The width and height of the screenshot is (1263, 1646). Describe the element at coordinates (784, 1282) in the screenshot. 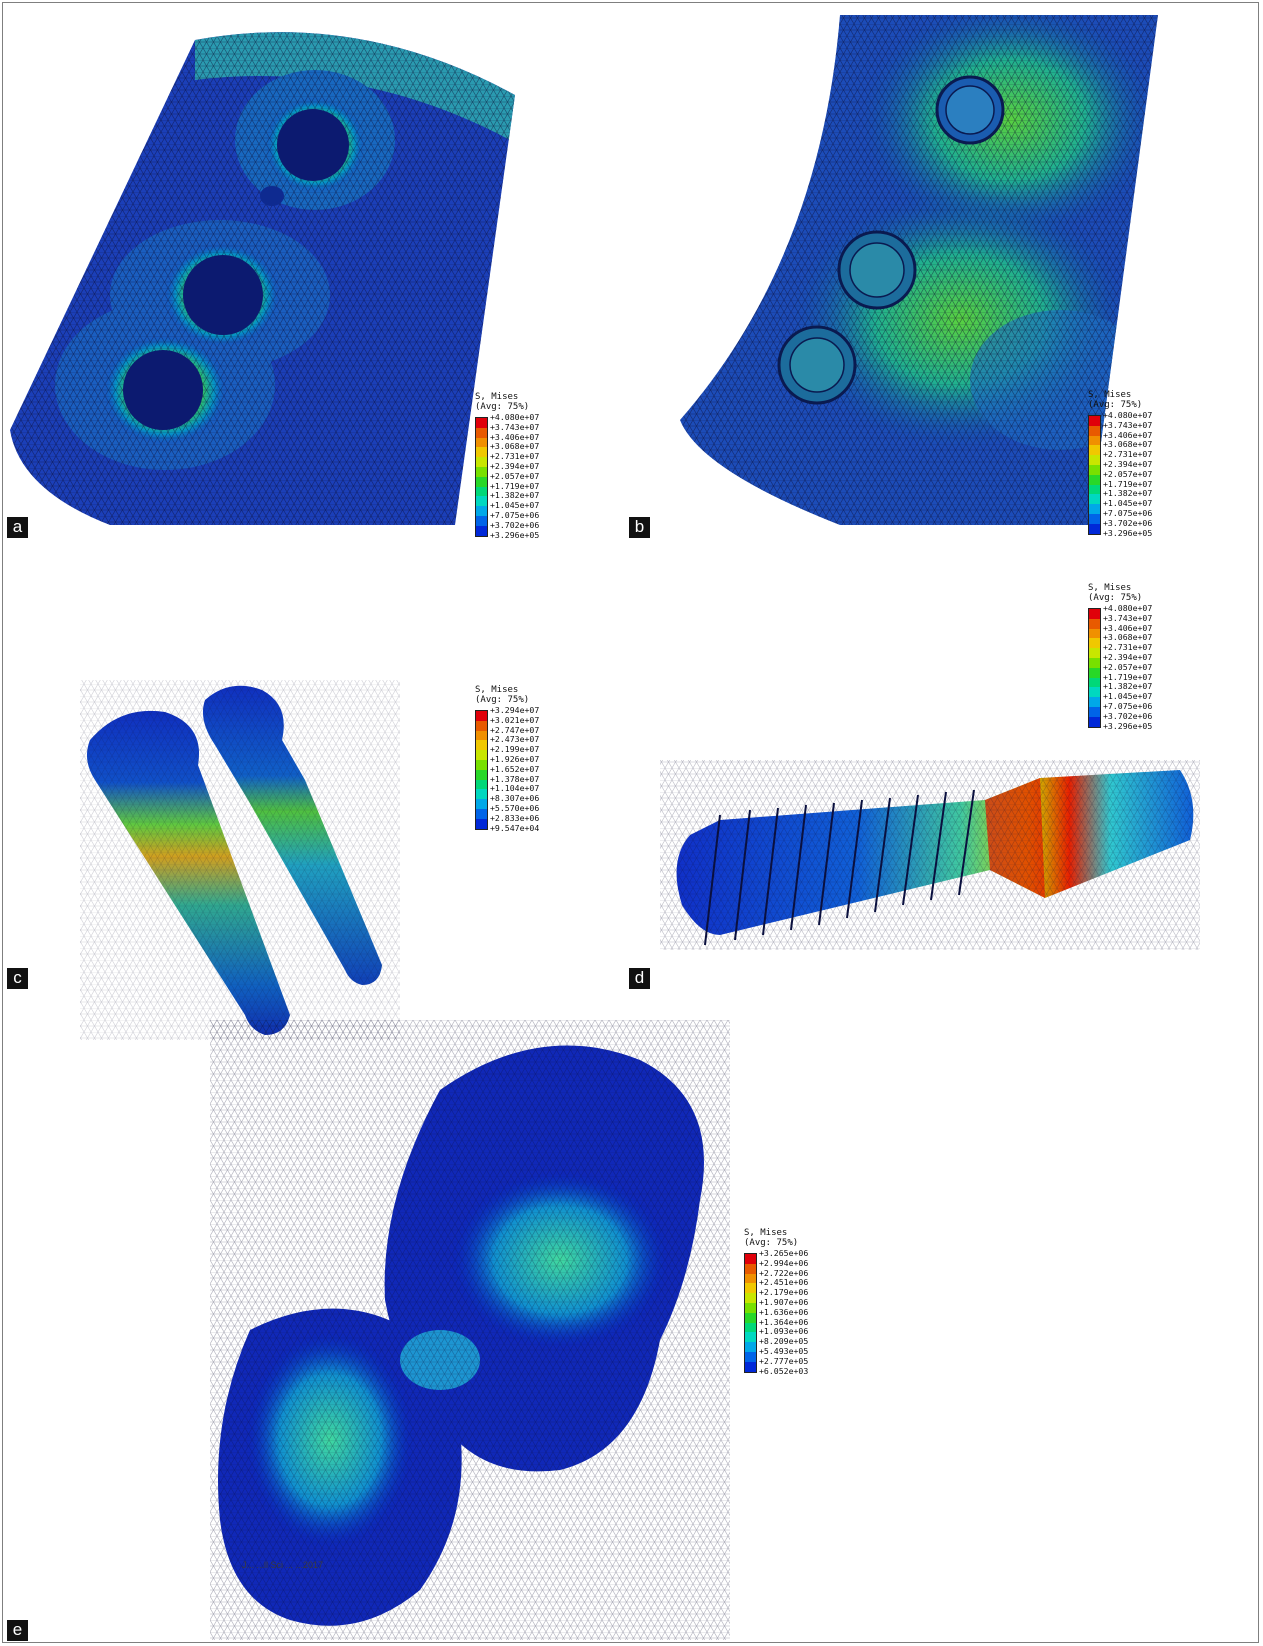

I see `legend-value: +2.451e+06` at that location.